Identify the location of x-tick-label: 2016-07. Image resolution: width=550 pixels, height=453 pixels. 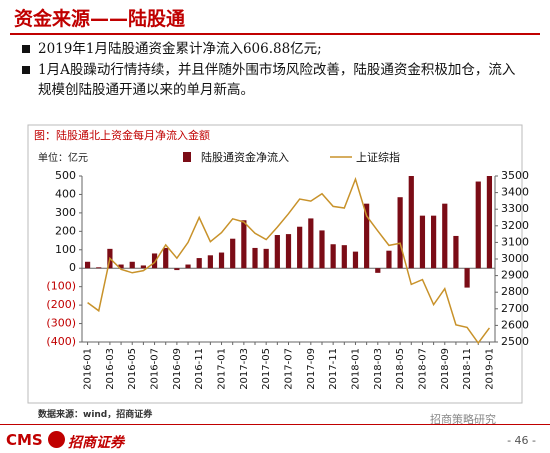
(155, 369).